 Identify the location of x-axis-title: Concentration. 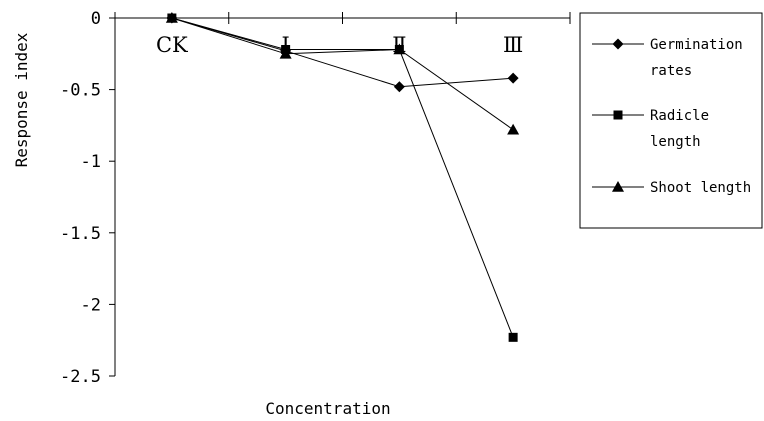
(327, 408).